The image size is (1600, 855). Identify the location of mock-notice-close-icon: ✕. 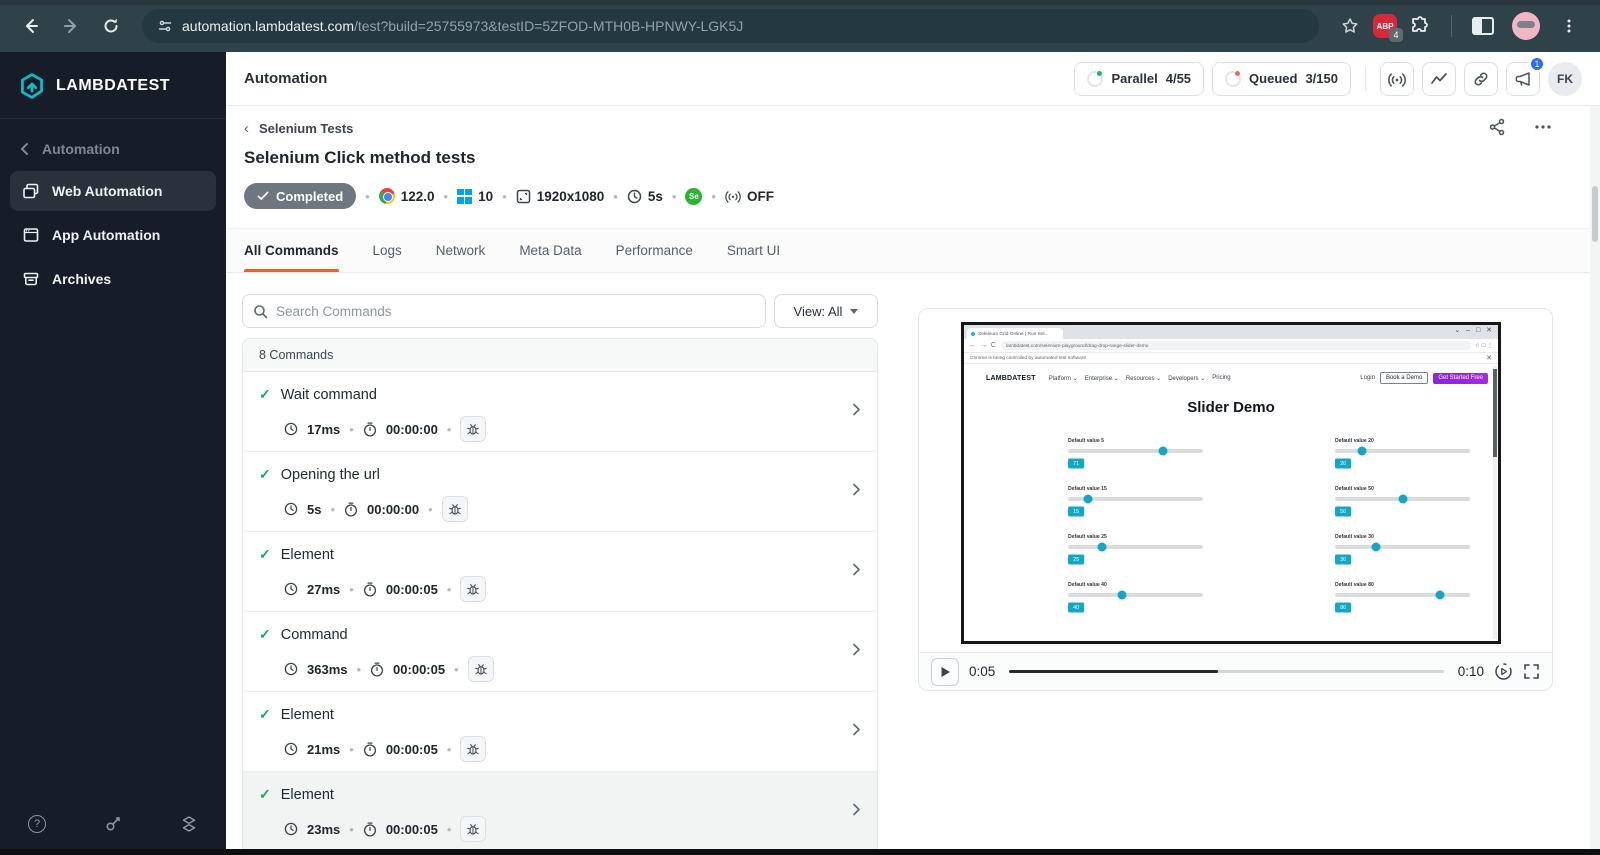
(1489, 358).